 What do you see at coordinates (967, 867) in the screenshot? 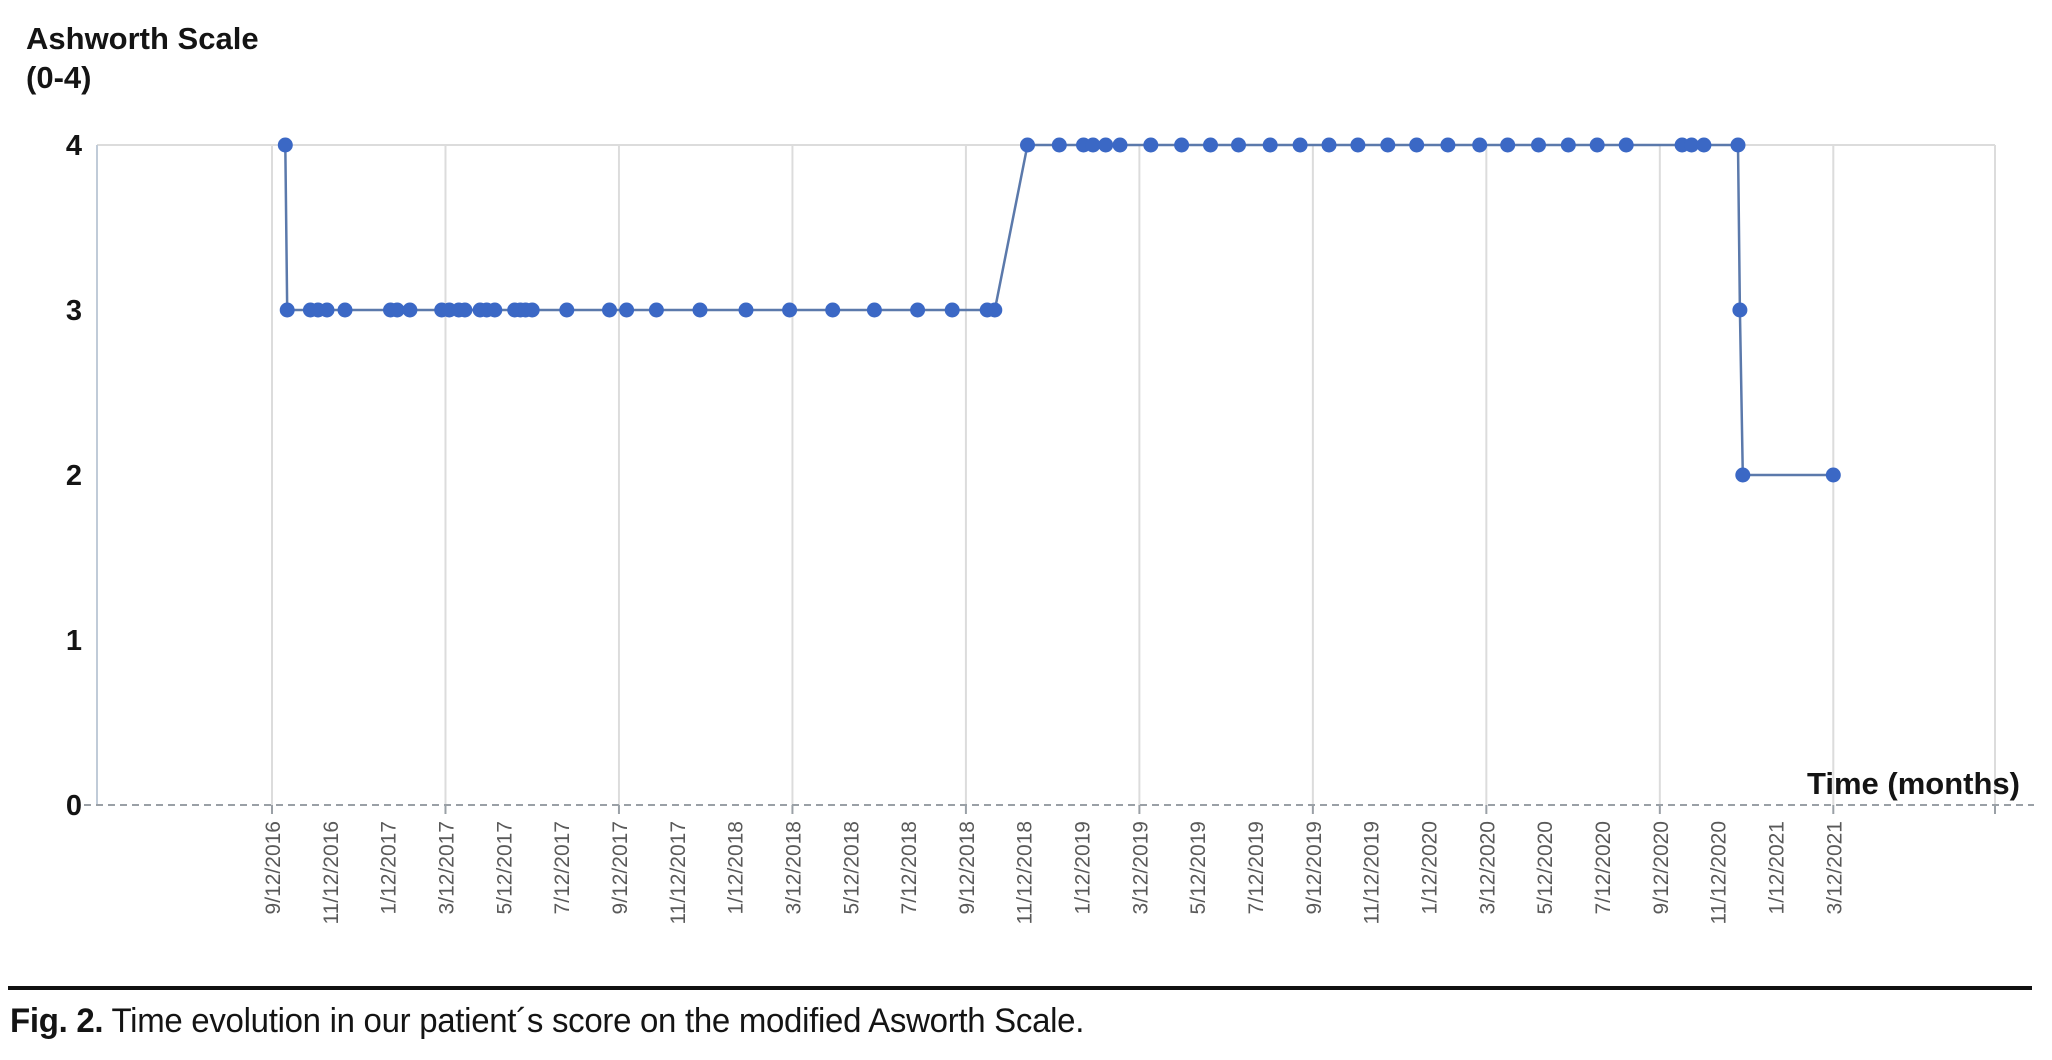
I see `x-tick-label: 9/12/2018` at bounding box center [967, 867].